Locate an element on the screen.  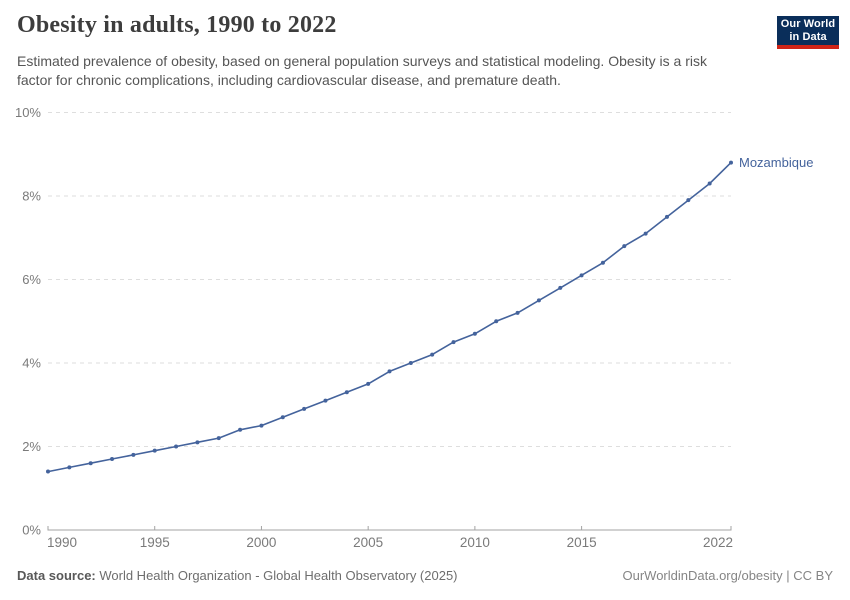
y-axis-tick-label: 0% is located at coordinates (31, 530).